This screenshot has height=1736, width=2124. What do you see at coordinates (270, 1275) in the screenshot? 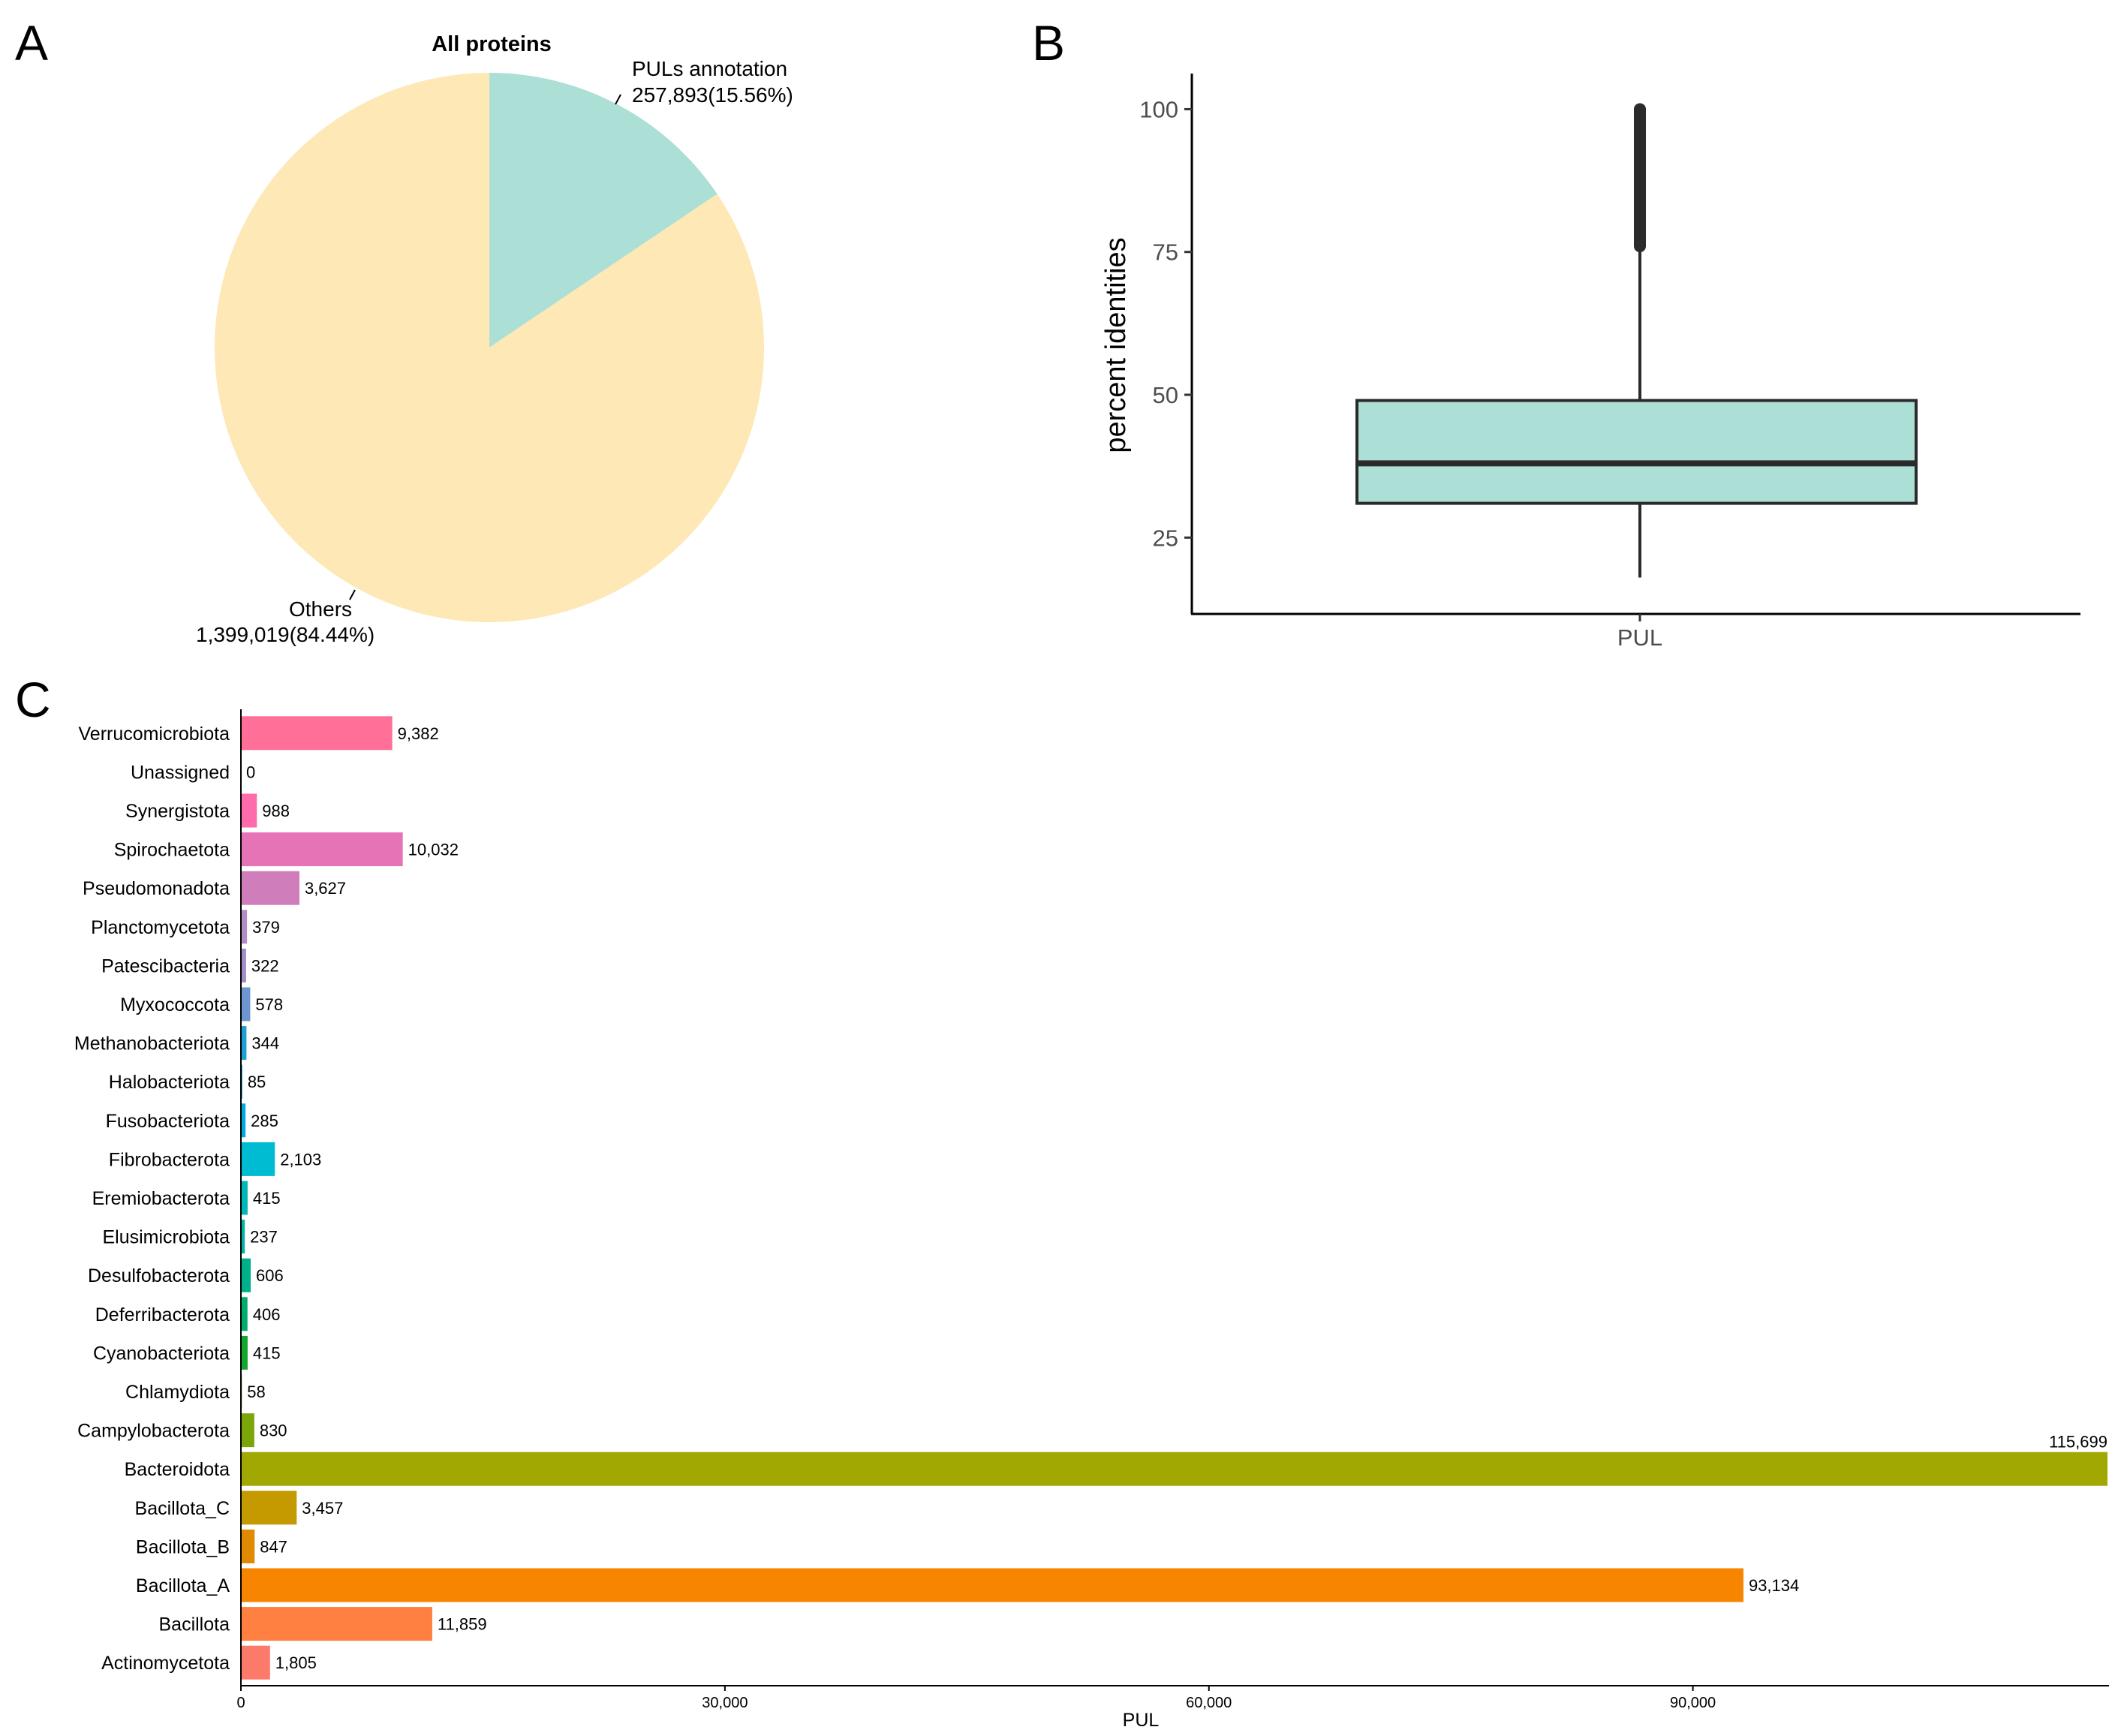
I see `bar-value-label: 606` at bounding box center [270, 1275].